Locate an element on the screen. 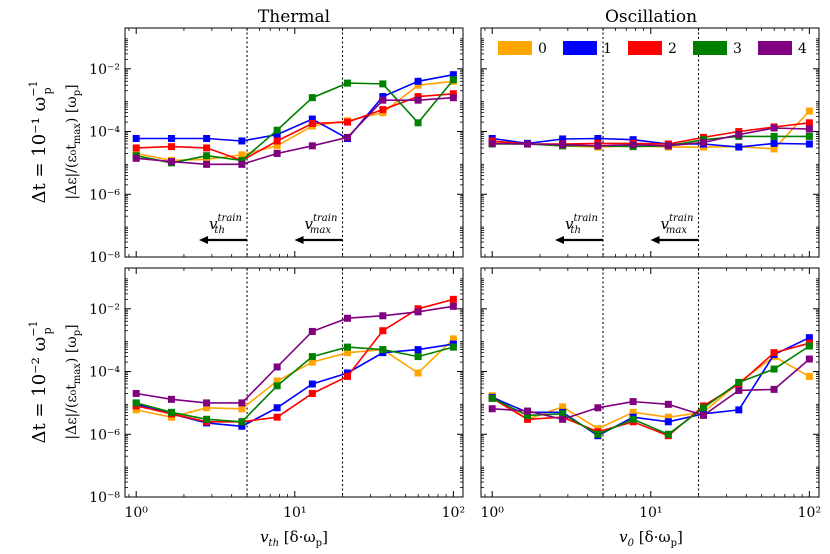  y-tick-label: 10⁻⁶ is located at coordinates (104, 195).